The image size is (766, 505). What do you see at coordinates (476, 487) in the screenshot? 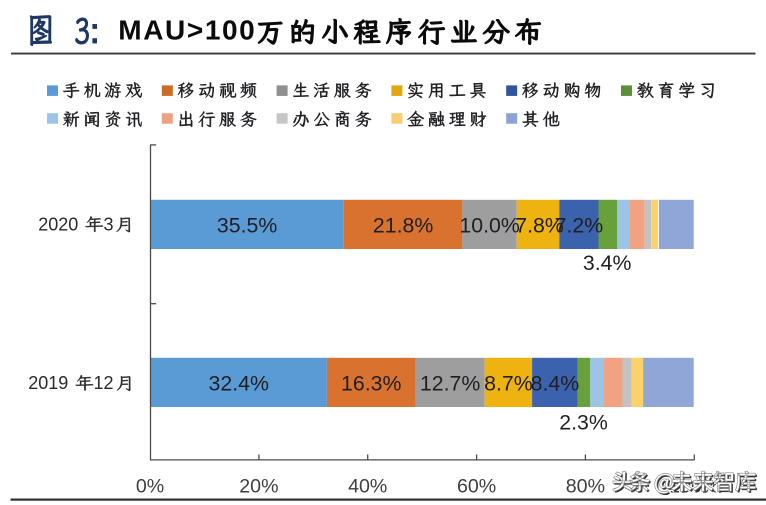
I see `svg-text: 60%` at bounding box center [476, 487].